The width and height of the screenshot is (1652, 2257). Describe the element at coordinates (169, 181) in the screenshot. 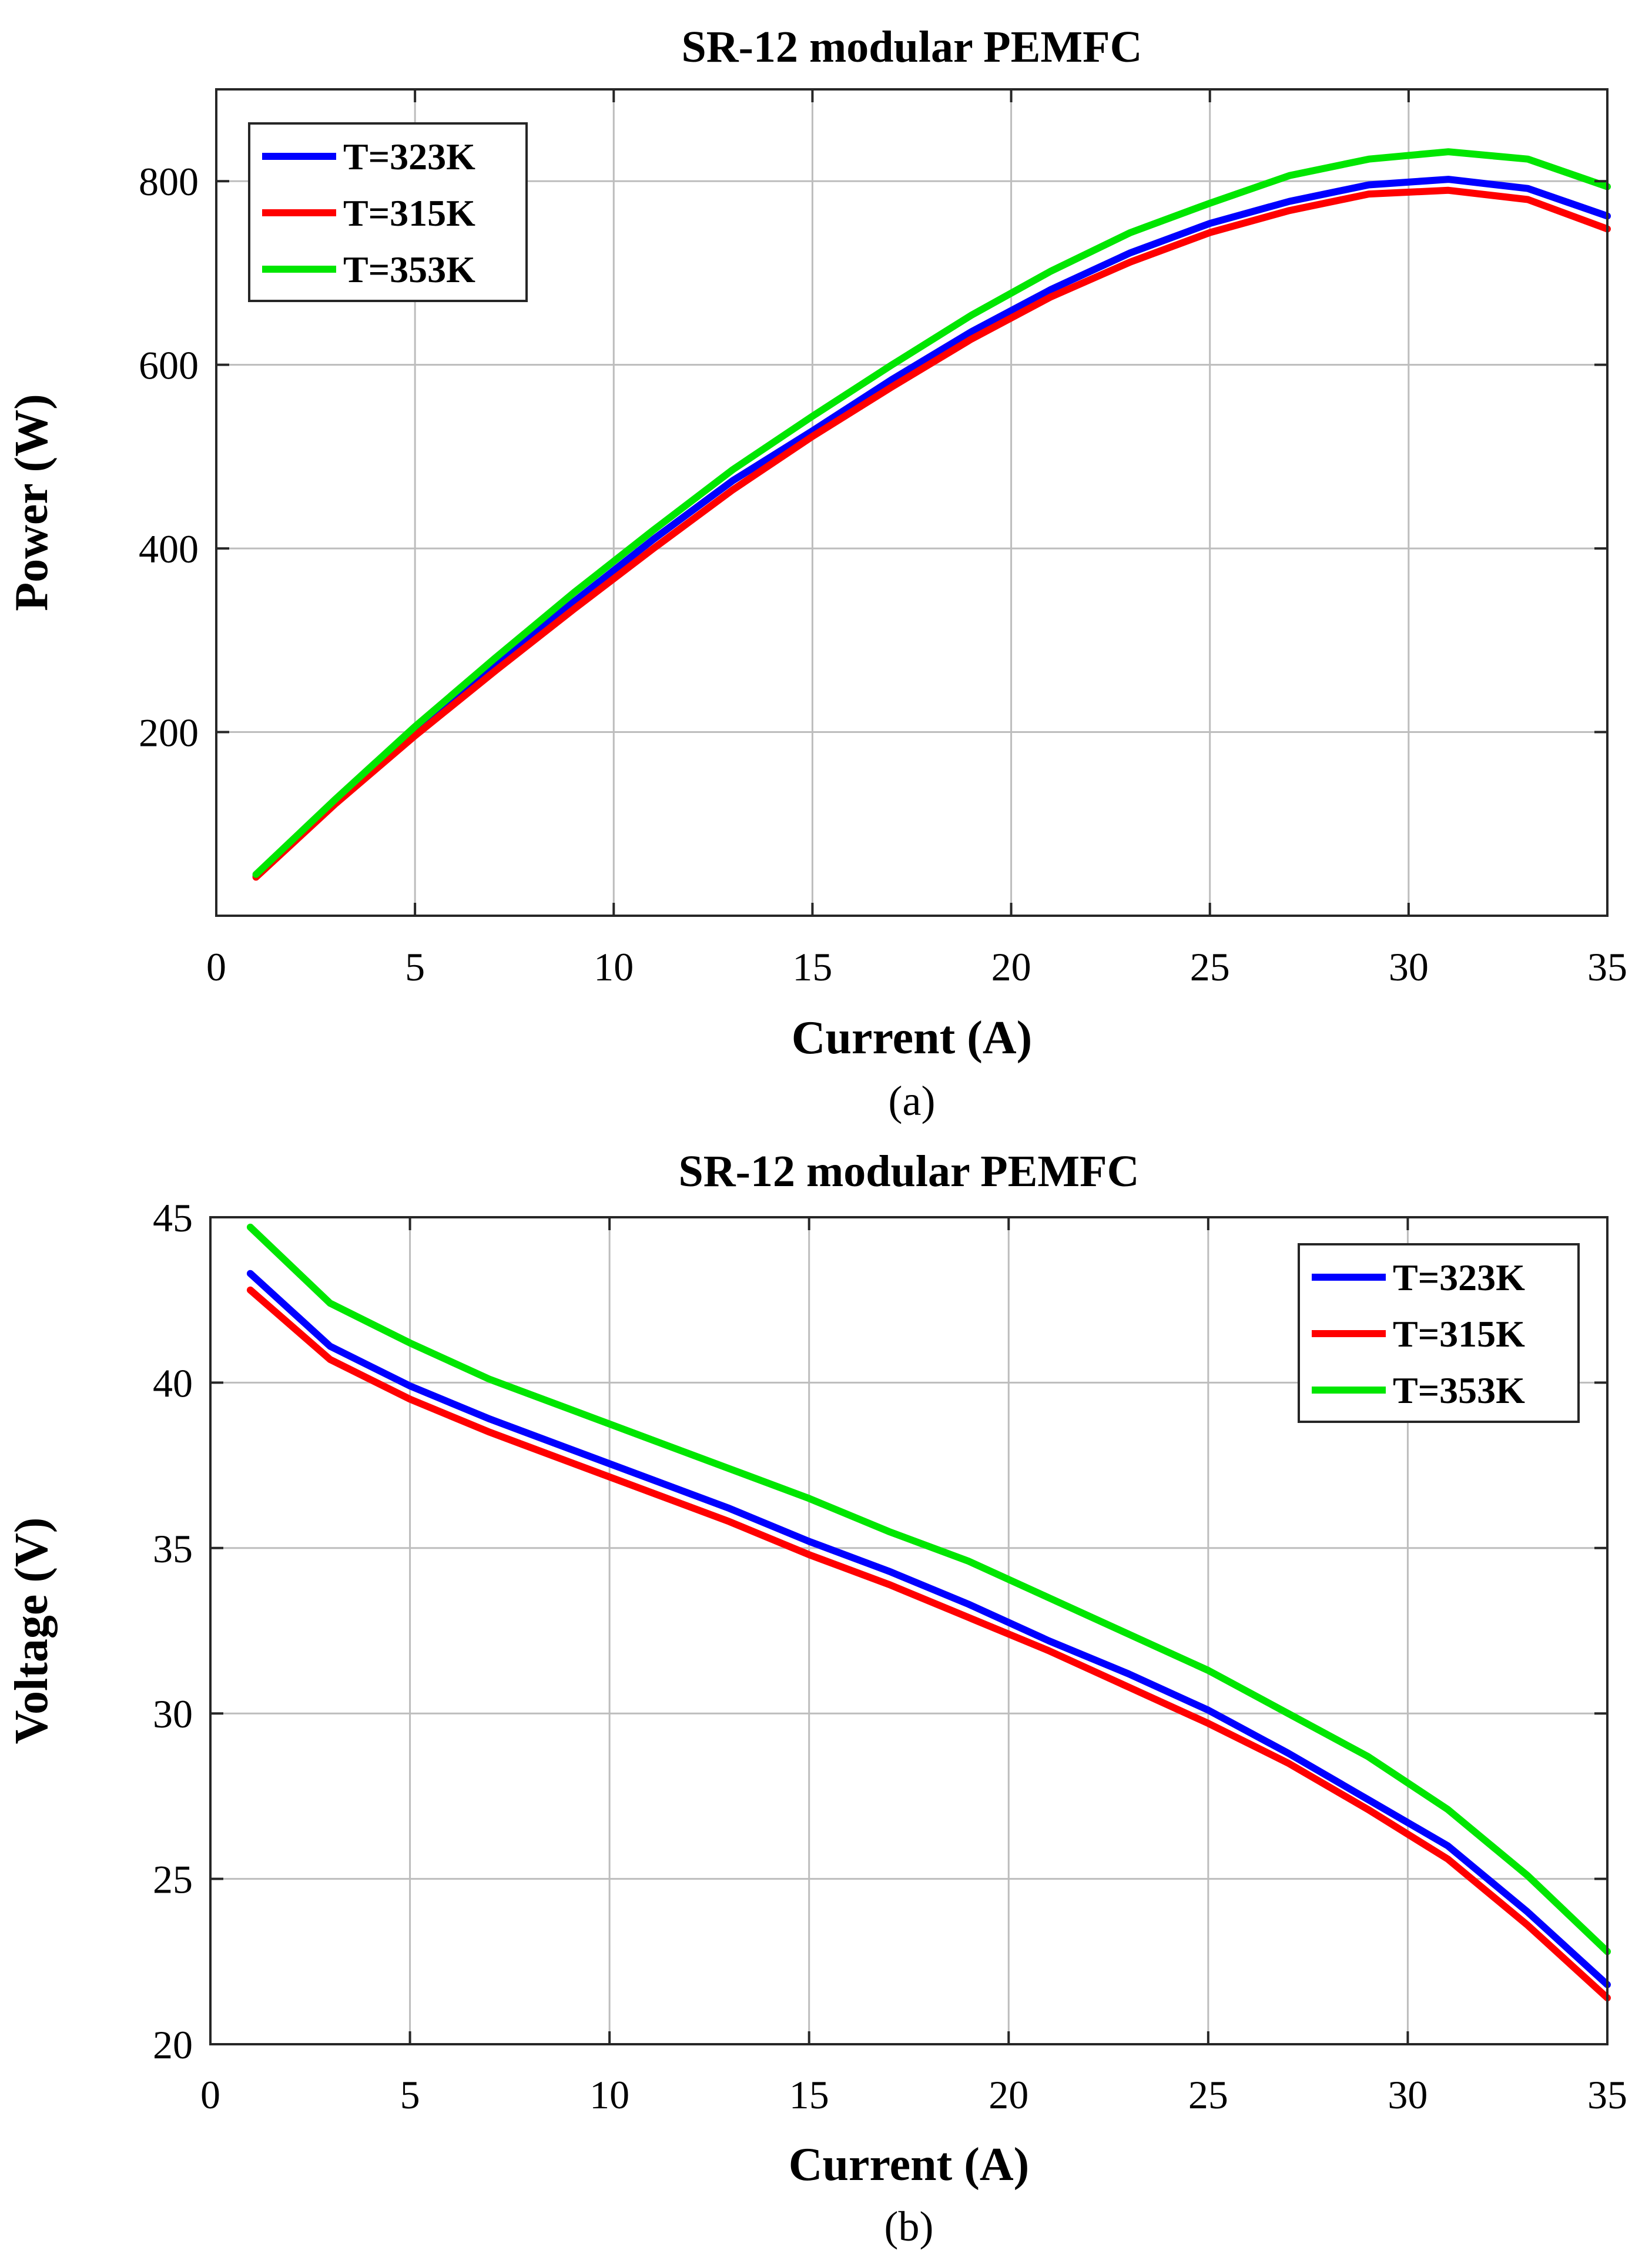

I see `y-tick-label: 800` at that location.